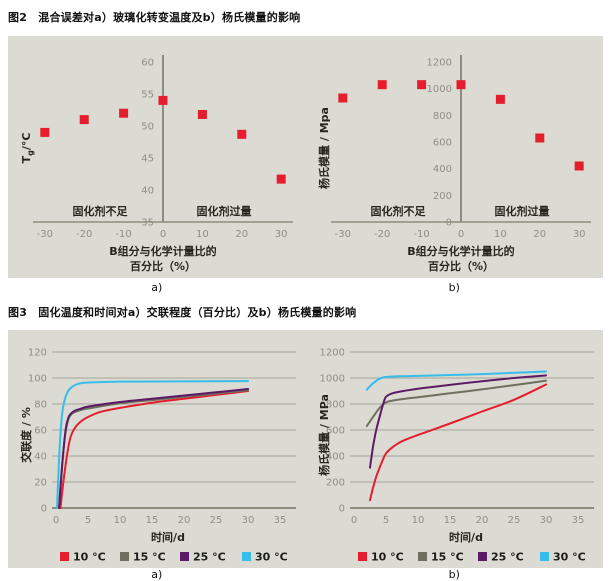  I want to click on figure3-caption-b: b), so click(454, 574).